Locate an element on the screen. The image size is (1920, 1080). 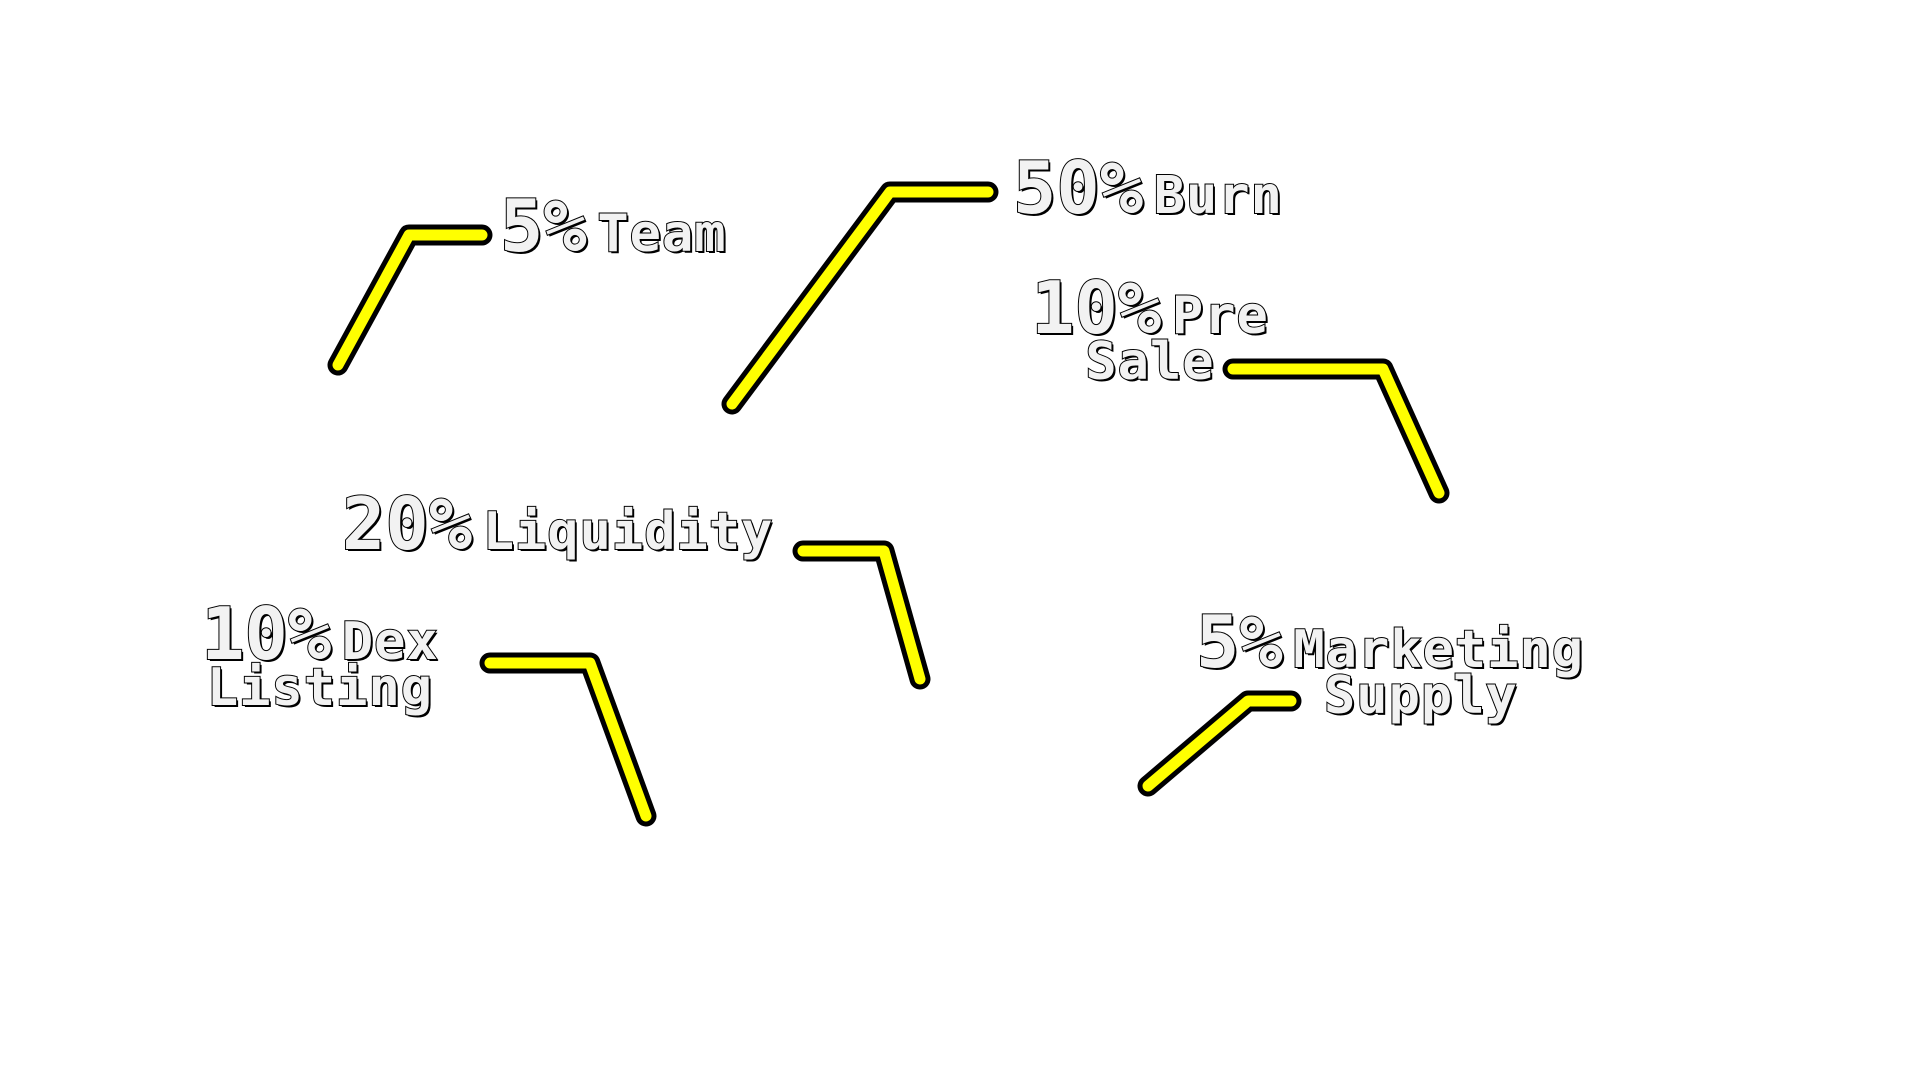
label-dex: 10% Dex Listing is located at coordinates (320, 656).